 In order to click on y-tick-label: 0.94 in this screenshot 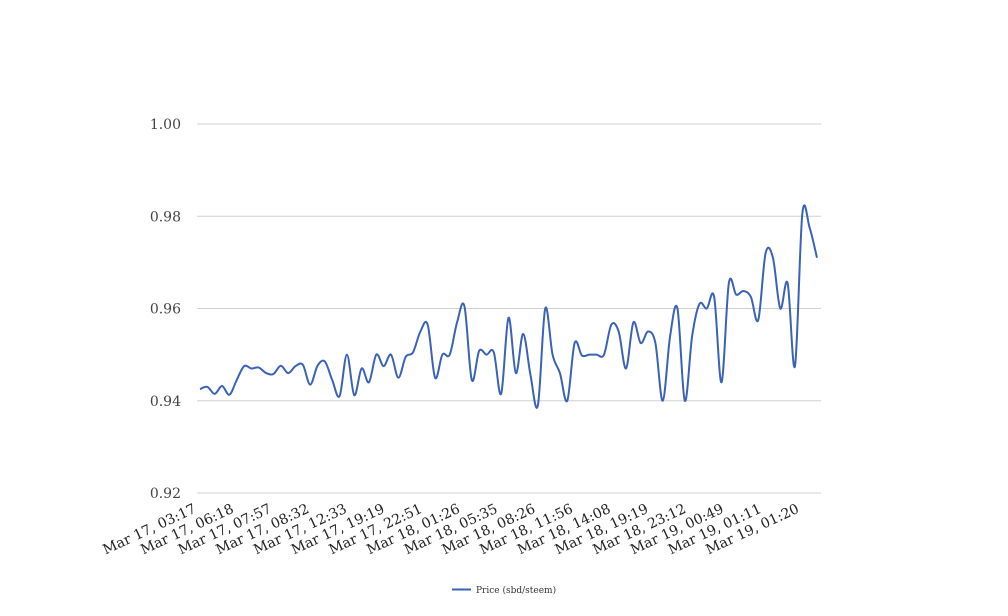, I will do `click(165, 402)`.